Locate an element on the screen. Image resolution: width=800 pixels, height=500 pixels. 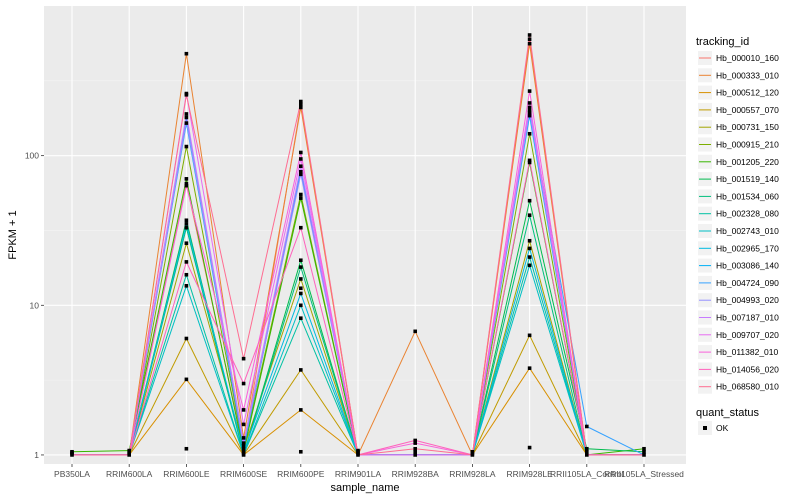
x-tick-label: RRIM928LE is located at coordinates (529, 474).